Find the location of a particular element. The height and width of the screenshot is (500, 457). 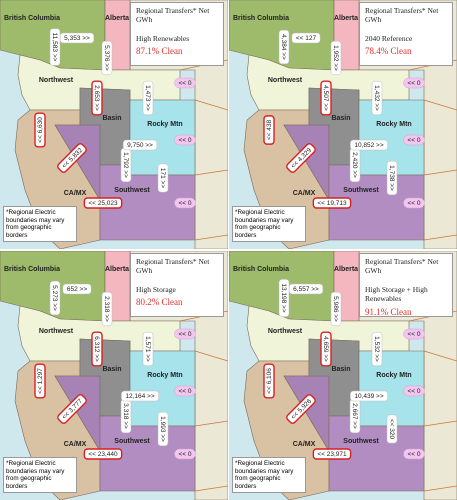

flow-label: << 6,630 is located at coordinates (40, 130).